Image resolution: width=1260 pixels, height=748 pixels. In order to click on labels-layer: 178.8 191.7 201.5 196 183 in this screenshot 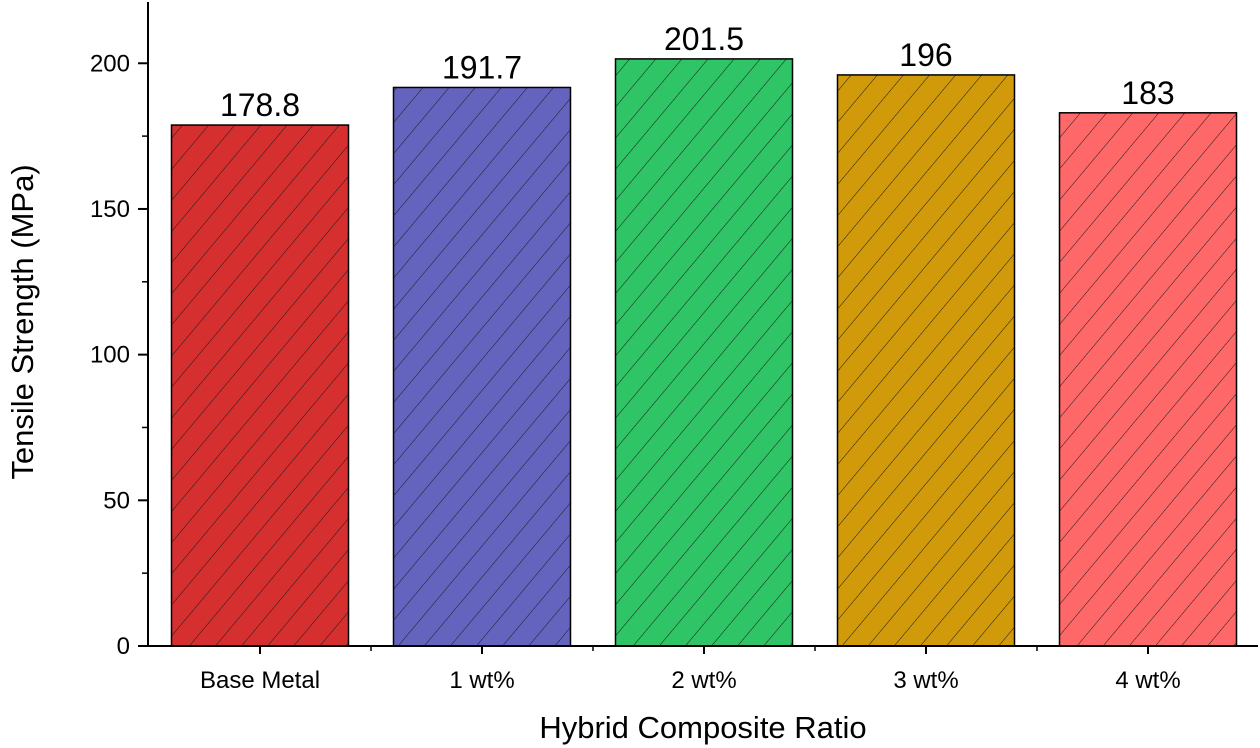, I will do `click(697, 72)`.